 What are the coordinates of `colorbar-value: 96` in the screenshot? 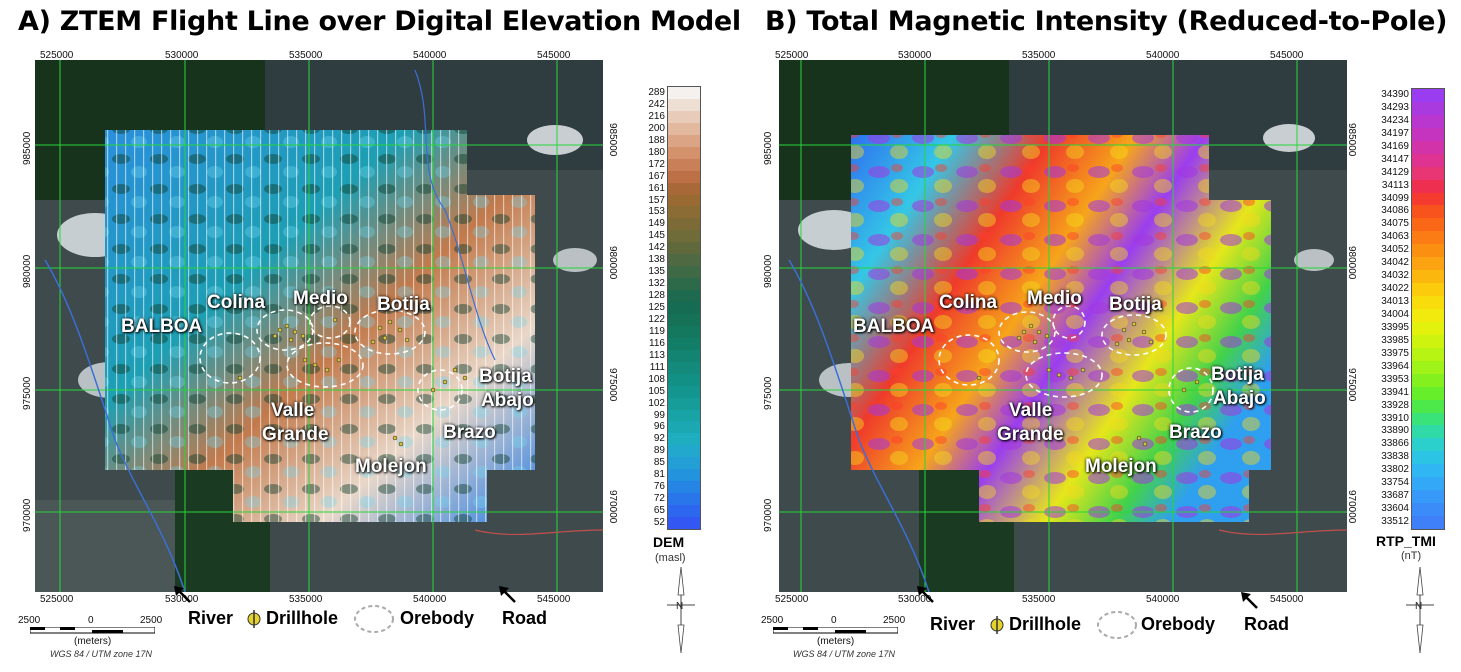 It's located at (659, 427).